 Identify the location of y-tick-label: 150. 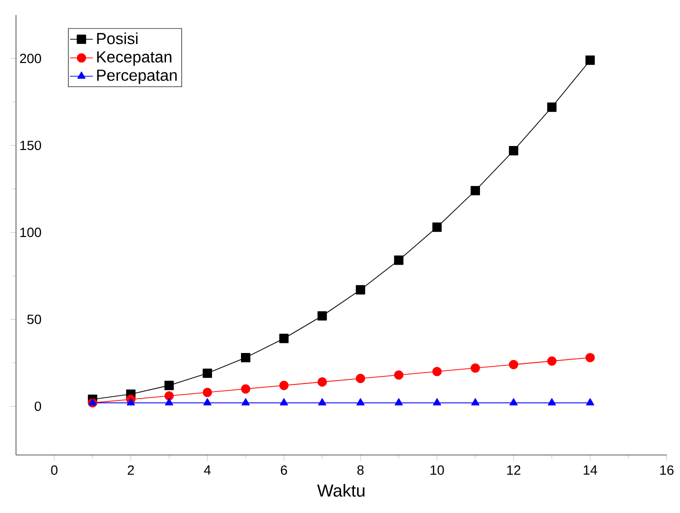
(31, 145).